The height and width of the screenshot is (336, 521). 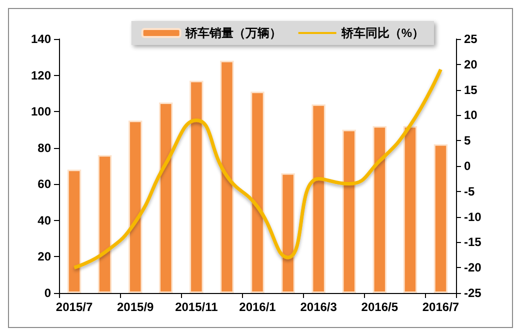 I want to click on y2-tick-label: -5, so click(x=469, y=191).